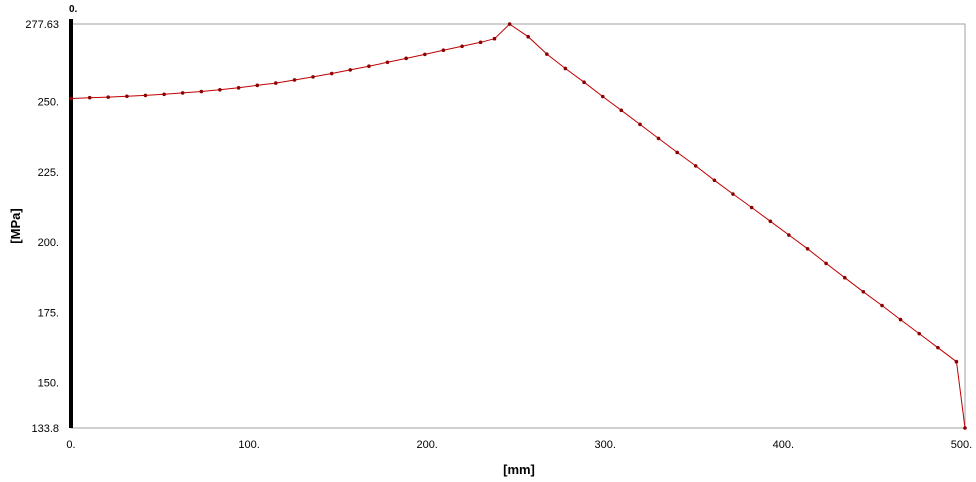 The height and width of the screenshot is (482, 976). What do you see at coordinates (42, 25) in the screenshot?
I see `y-tick-label: 277.63` at bounding box center [42, 25].